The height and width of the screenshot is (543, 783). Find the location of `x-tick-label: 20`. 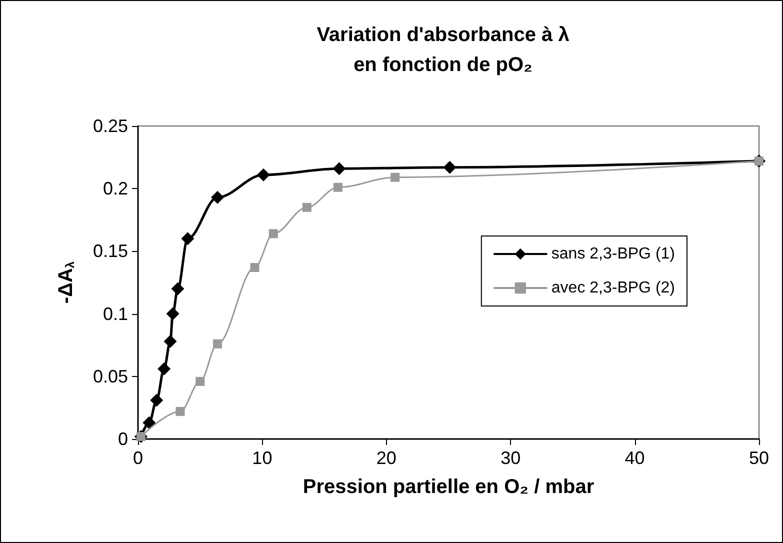

x-tick-label: 20 is located at coordinates (386, 458).